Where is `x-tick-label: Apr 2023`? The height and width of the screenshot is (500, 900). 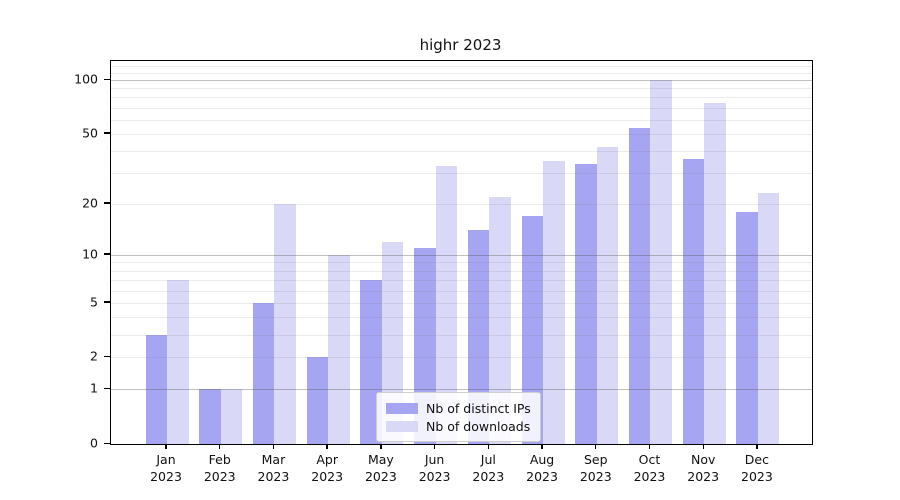
x-tick-label: Apr 2023 is located at coordinates (327, 468).